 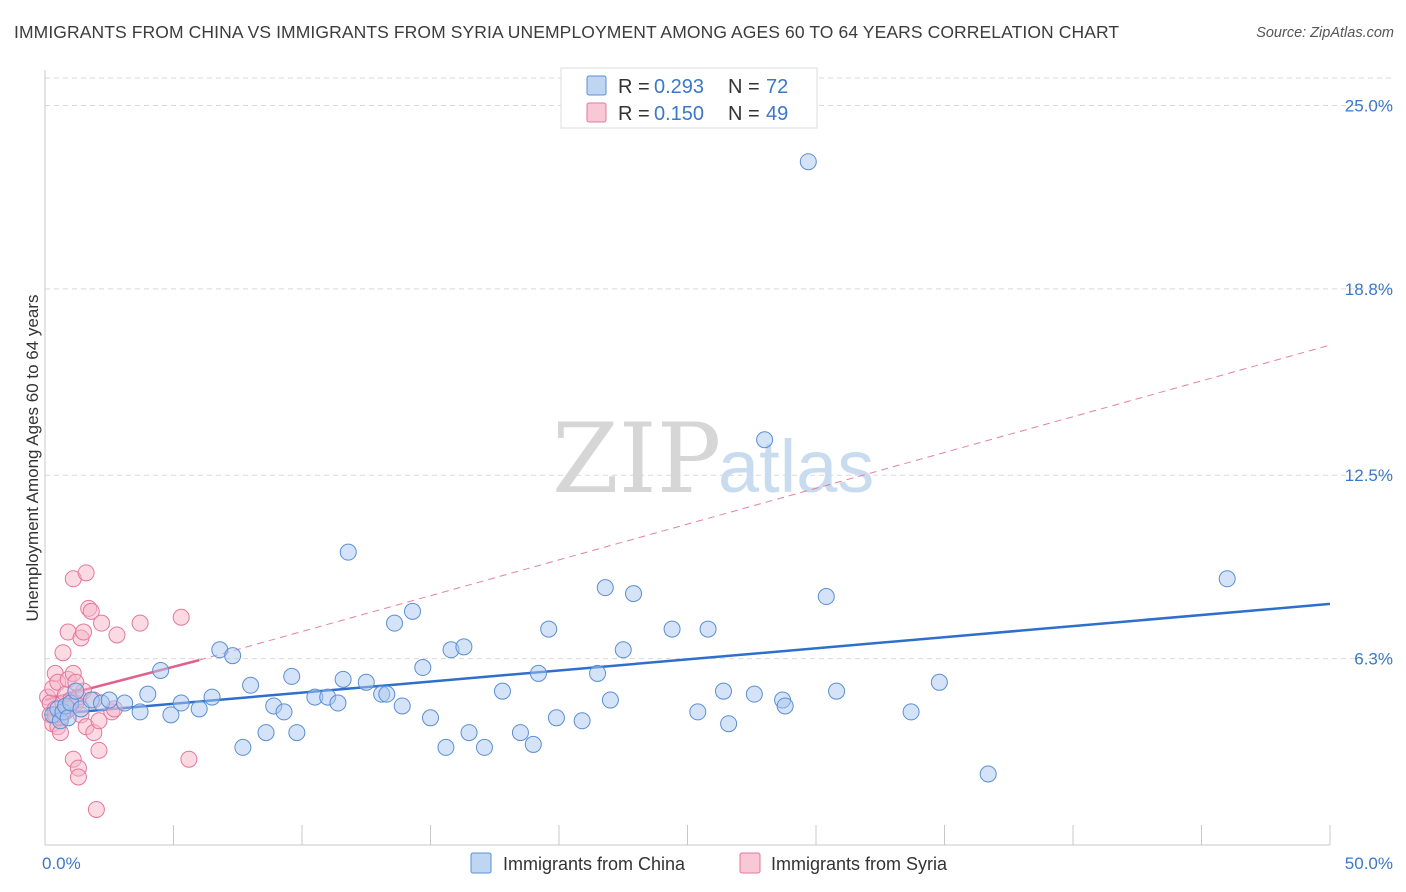 I want to click on legend-bottom-syria-swatch, so click(x=750, y=863).